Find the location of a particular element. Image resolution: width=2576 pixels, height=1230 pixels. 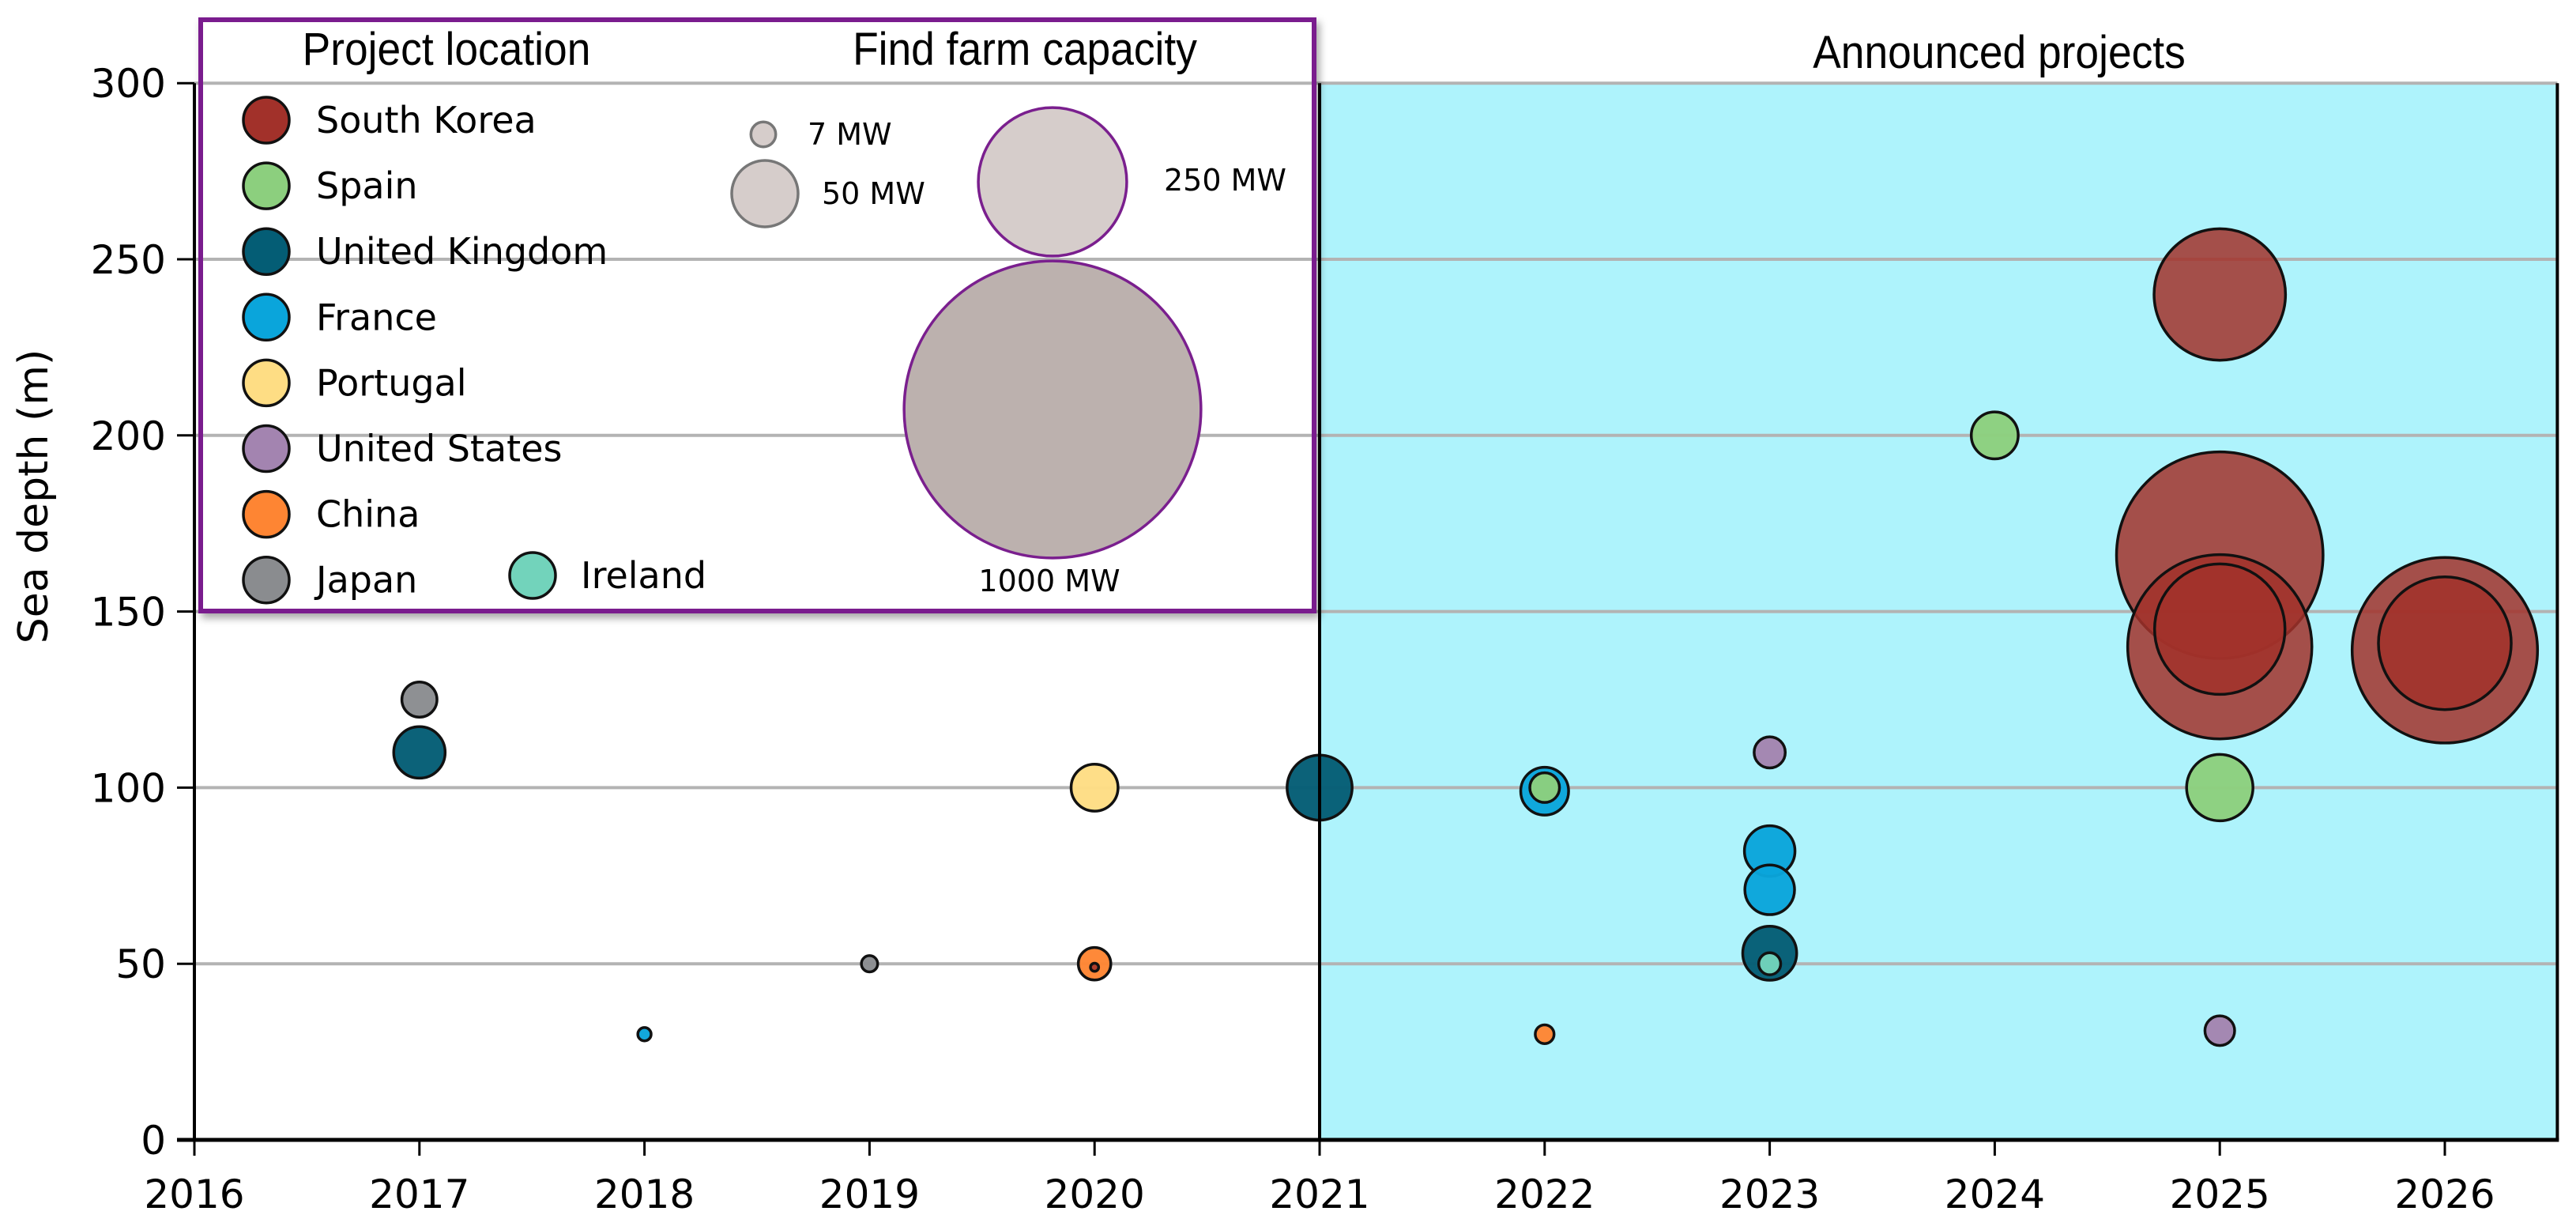

legend-entry-spain: Spain is located at coordinates (330, 185).